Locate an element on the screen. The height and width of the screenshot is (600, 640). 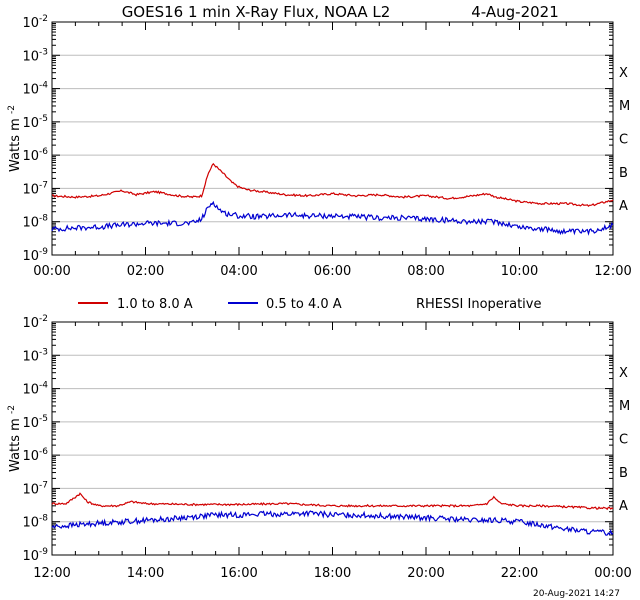
x-tick-label: 14:00 is located at coordinates (145, 573).